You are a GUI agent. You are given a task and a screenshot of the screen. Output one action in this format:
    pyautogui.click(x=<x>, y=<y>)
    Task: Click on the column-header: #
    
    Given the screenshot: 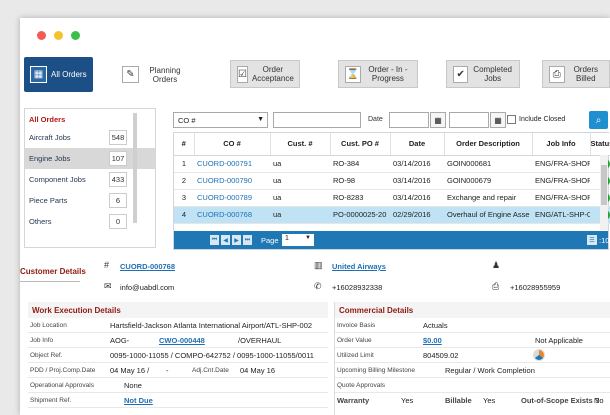 What is the action you would take?
    pyautogui.click(x=184, y=144)
    